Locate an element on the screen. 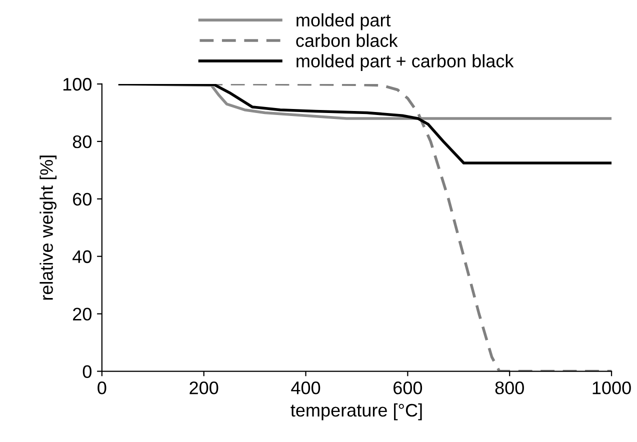 The image size is (637, 442). line-series is located at coordinates (365, 124).